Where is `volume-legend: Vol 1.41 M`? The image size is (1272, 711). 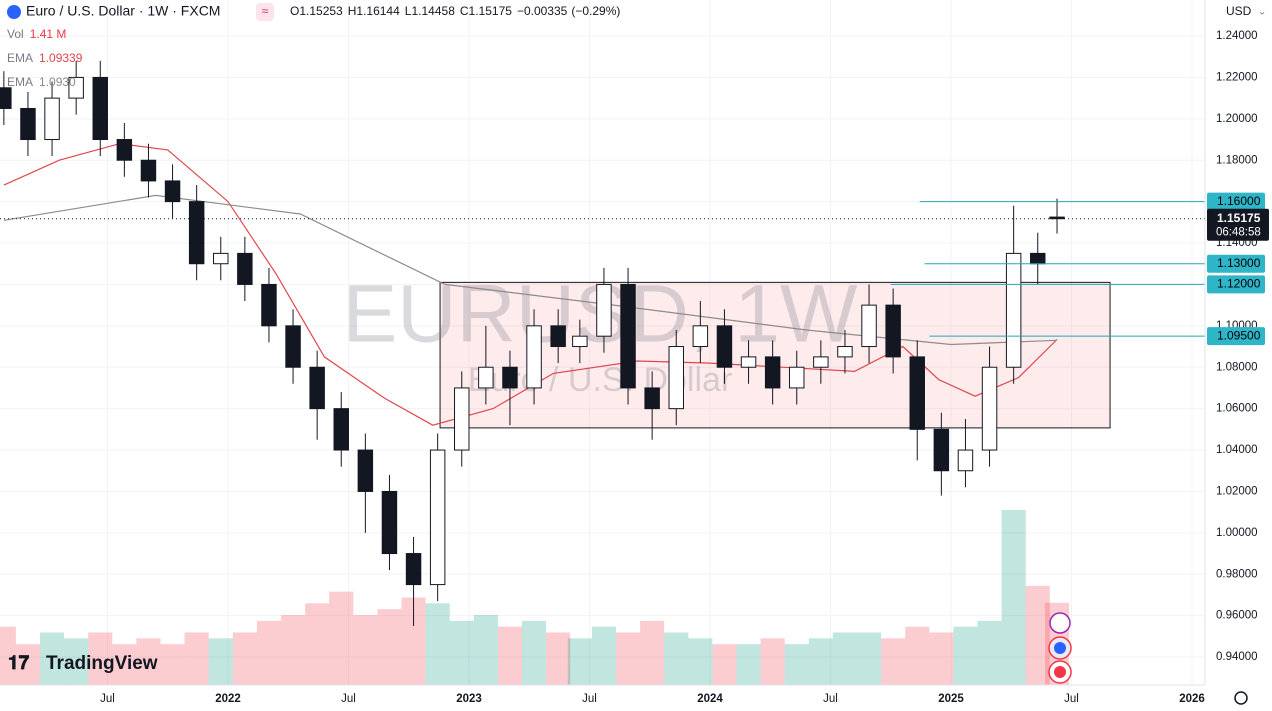 volume-legend: Vol 1.41 M is located at coordinates (36, 34).